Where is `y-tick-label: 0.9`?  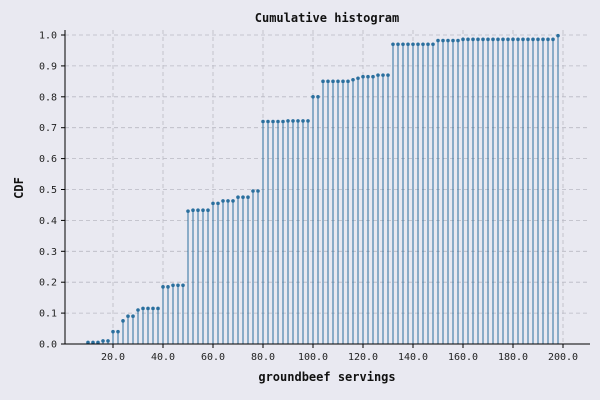 y-tick-label: 0.9 is located at coordinates (48, 66).